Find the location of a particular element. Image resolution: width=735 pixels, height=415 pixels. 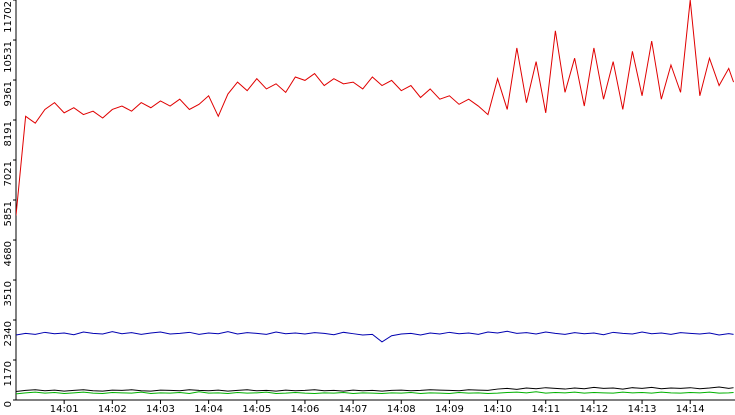

y-tick-label: 3510 is located at coordinates (8, 293).